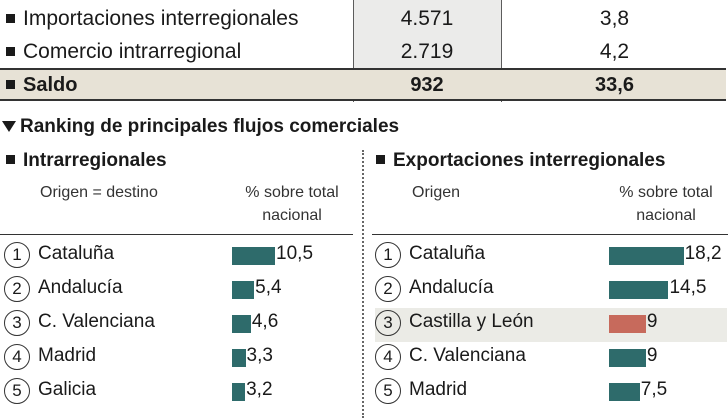  Describe the element at coordinates (259, 389) in the screenshot. I see `bar-value-label: 3,2` at that location.